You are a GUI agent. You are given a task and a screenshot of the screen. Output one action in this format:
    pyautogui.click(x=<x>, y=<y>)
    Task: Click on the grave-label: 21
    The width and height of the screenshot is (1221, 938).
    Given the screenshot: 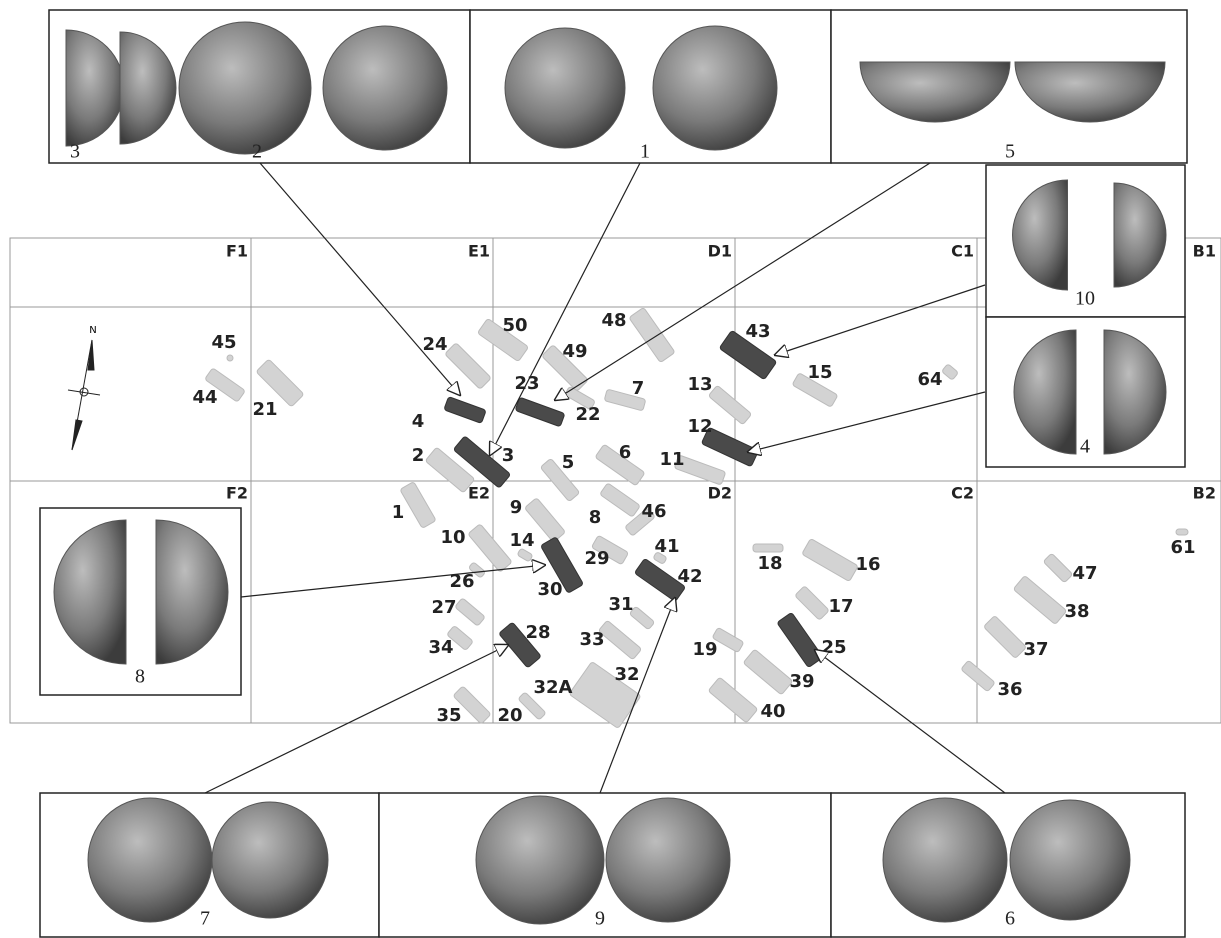 What is the action you would take?
    pyautogui.click(x=264, y=409)
    